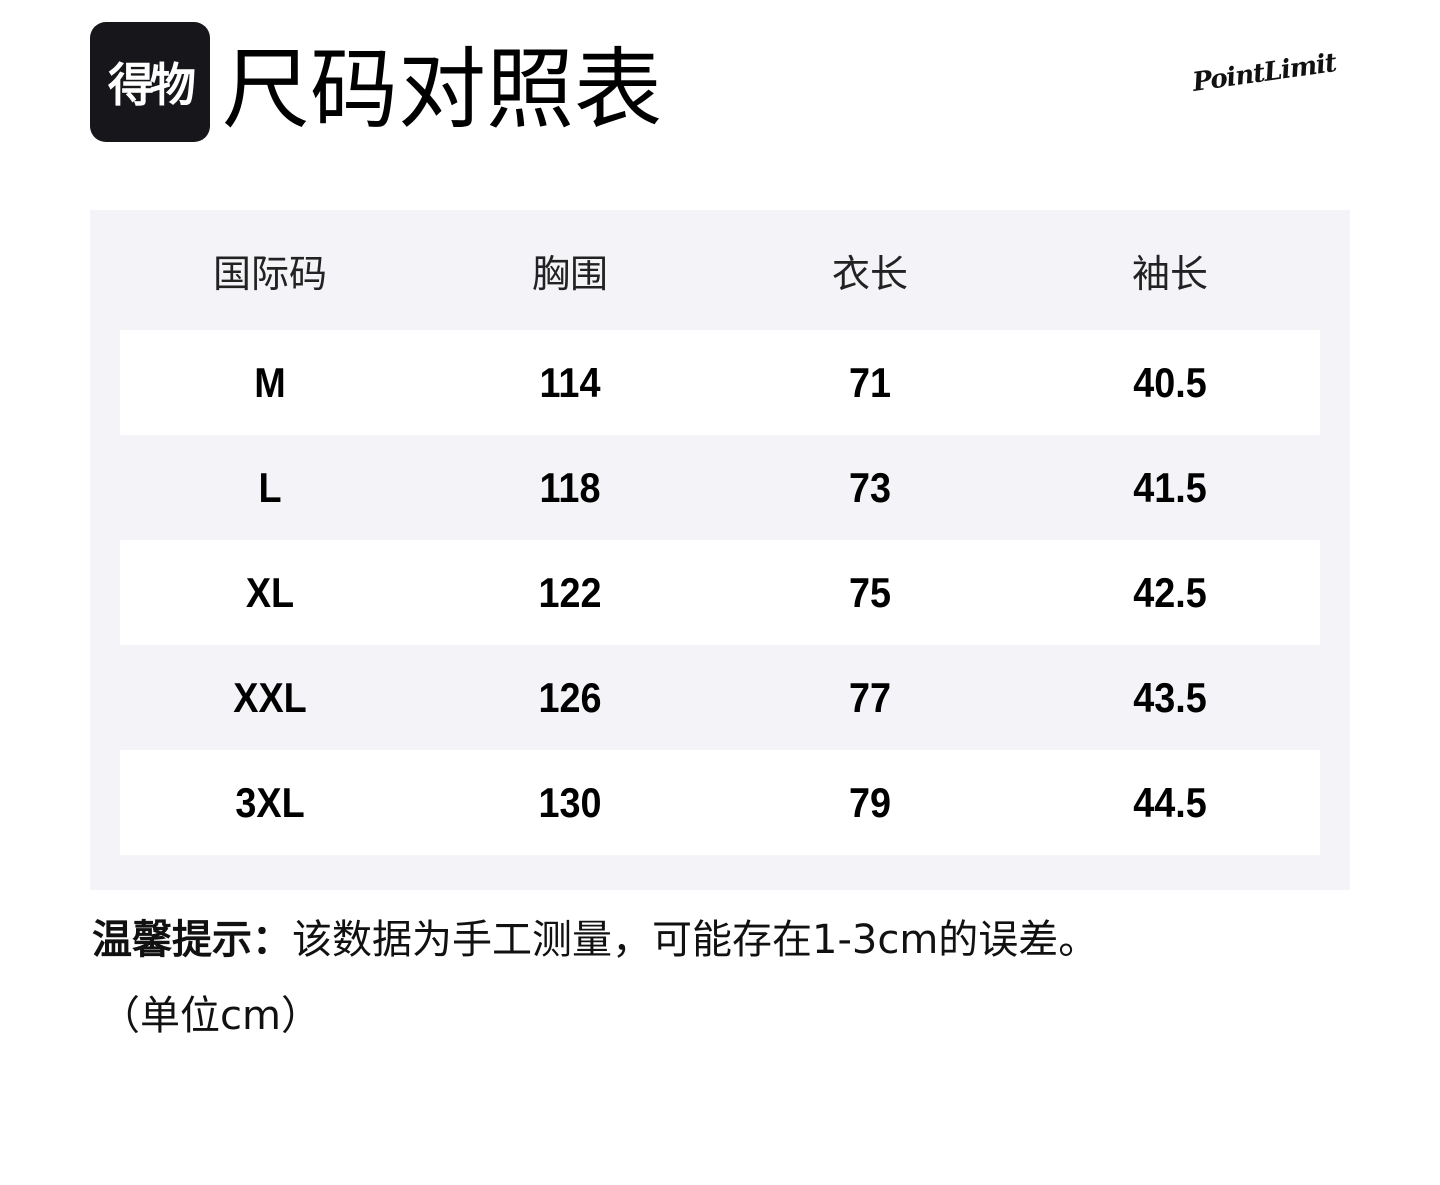 The height and width of the screenshot is (1185, 1440). I want to click on note-label: 温馨提示：, so click(192, 940).